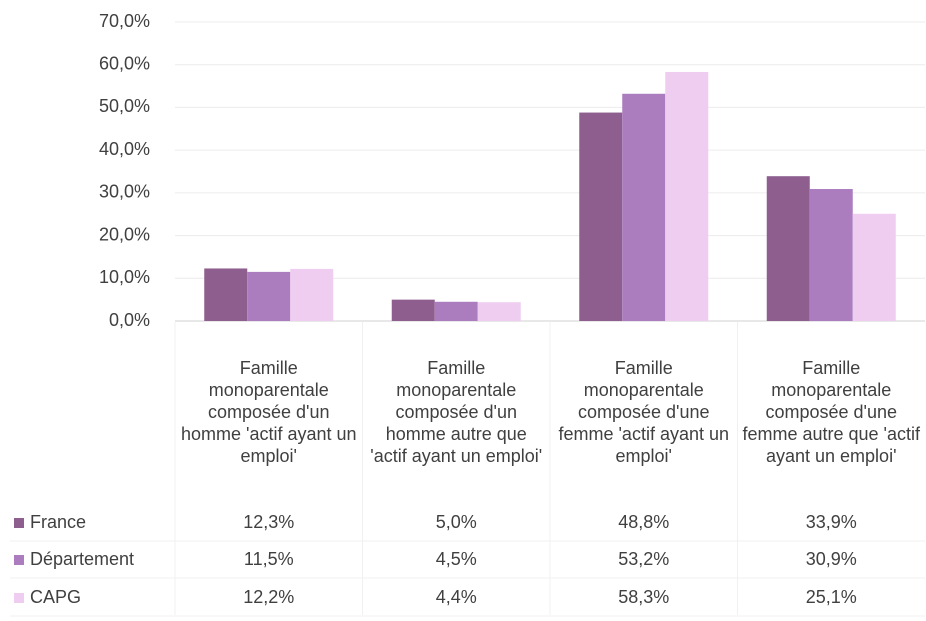 The height and width of the screenshot is (621, 926). Describe the element at coordinates (831, 597) in the screenshot. I see `value-label: 25,1%` at that location.